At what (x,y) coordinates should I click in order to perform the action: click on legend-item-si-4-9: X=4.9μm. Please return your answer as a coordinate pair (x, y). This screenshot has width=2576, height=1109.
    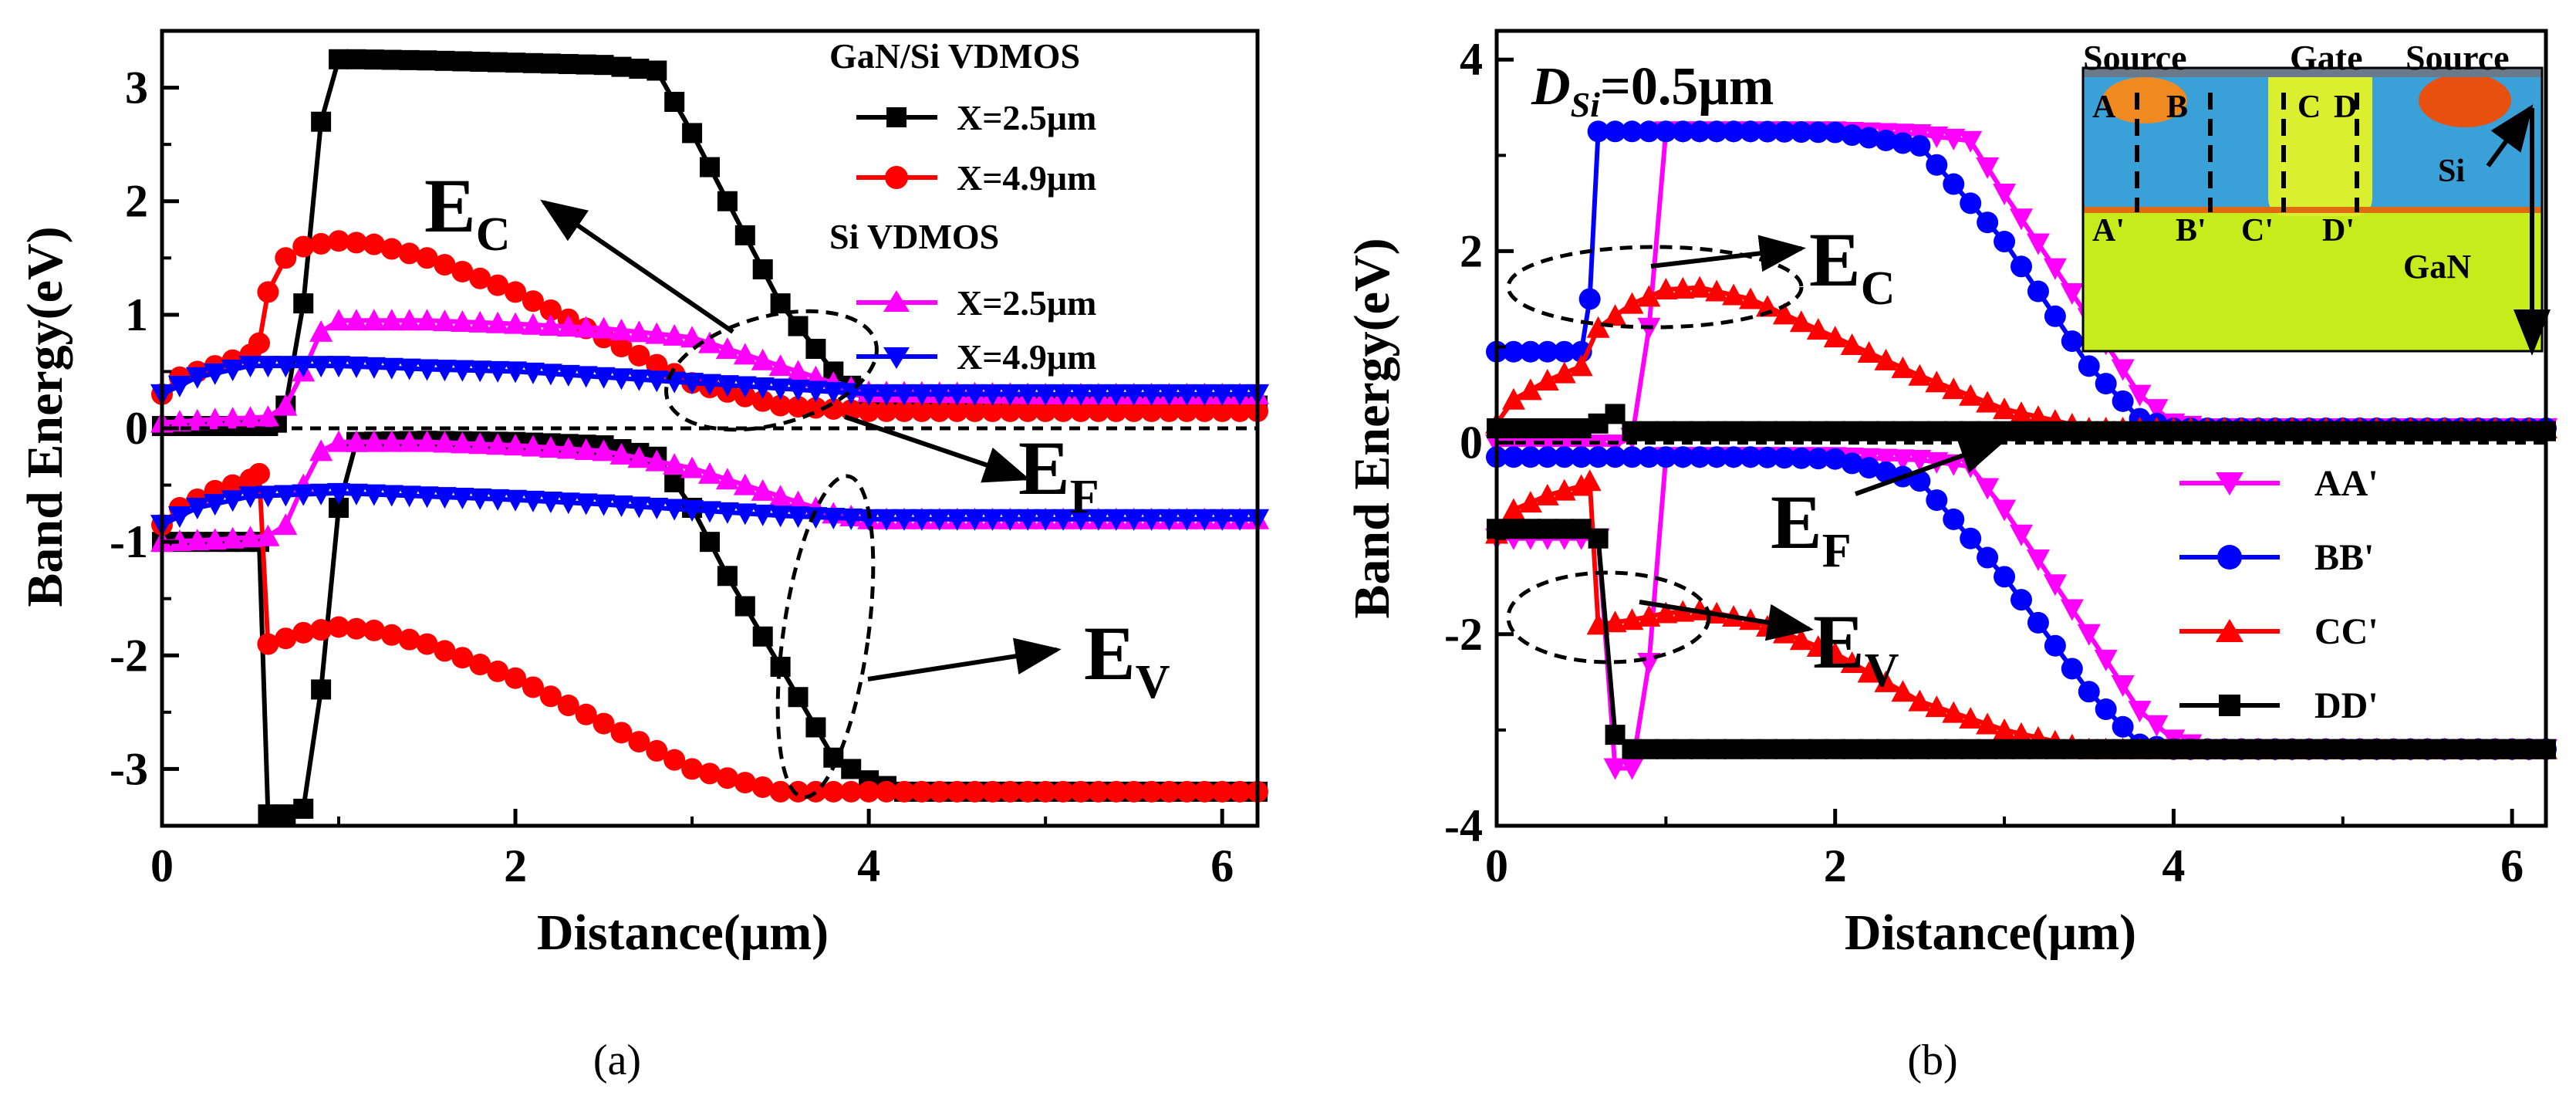
    Looking at the image, I should click on (976, 357).